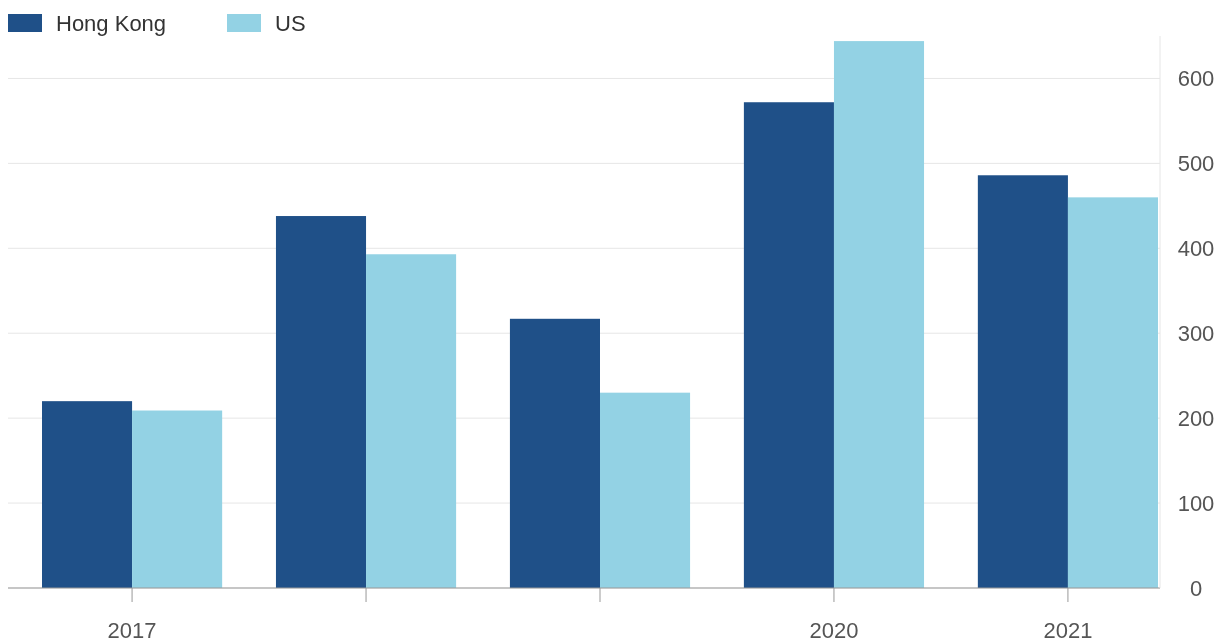 Image resolution: width=1217 pixels, height=642 pixels. What do you see at coordinates (1196, 164) in the screenshot?
I see `y-tick-label: 500` at bounding box center [1196, 164].